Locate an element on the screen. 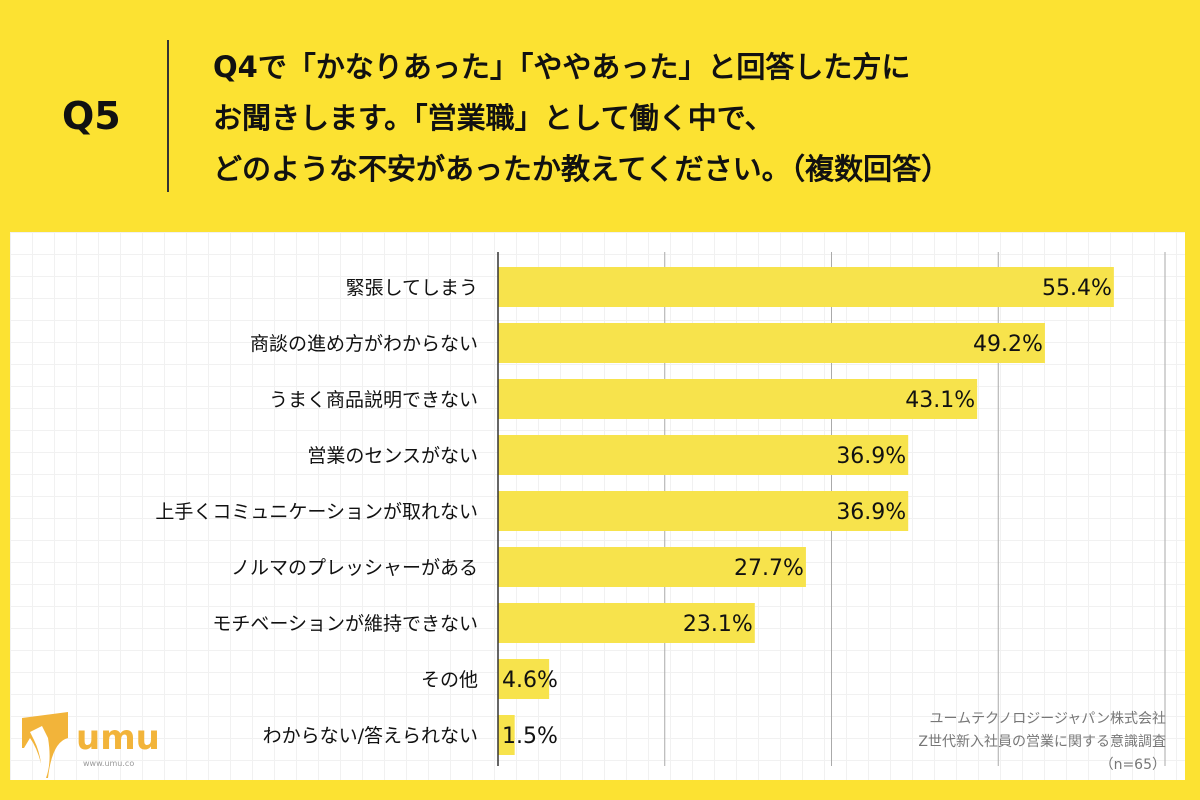 The height and width of the screenshot is (800, 1200). source-survey: Z世代新入社員の営業に関する意識調査 is located at coordinates (1042, 742).